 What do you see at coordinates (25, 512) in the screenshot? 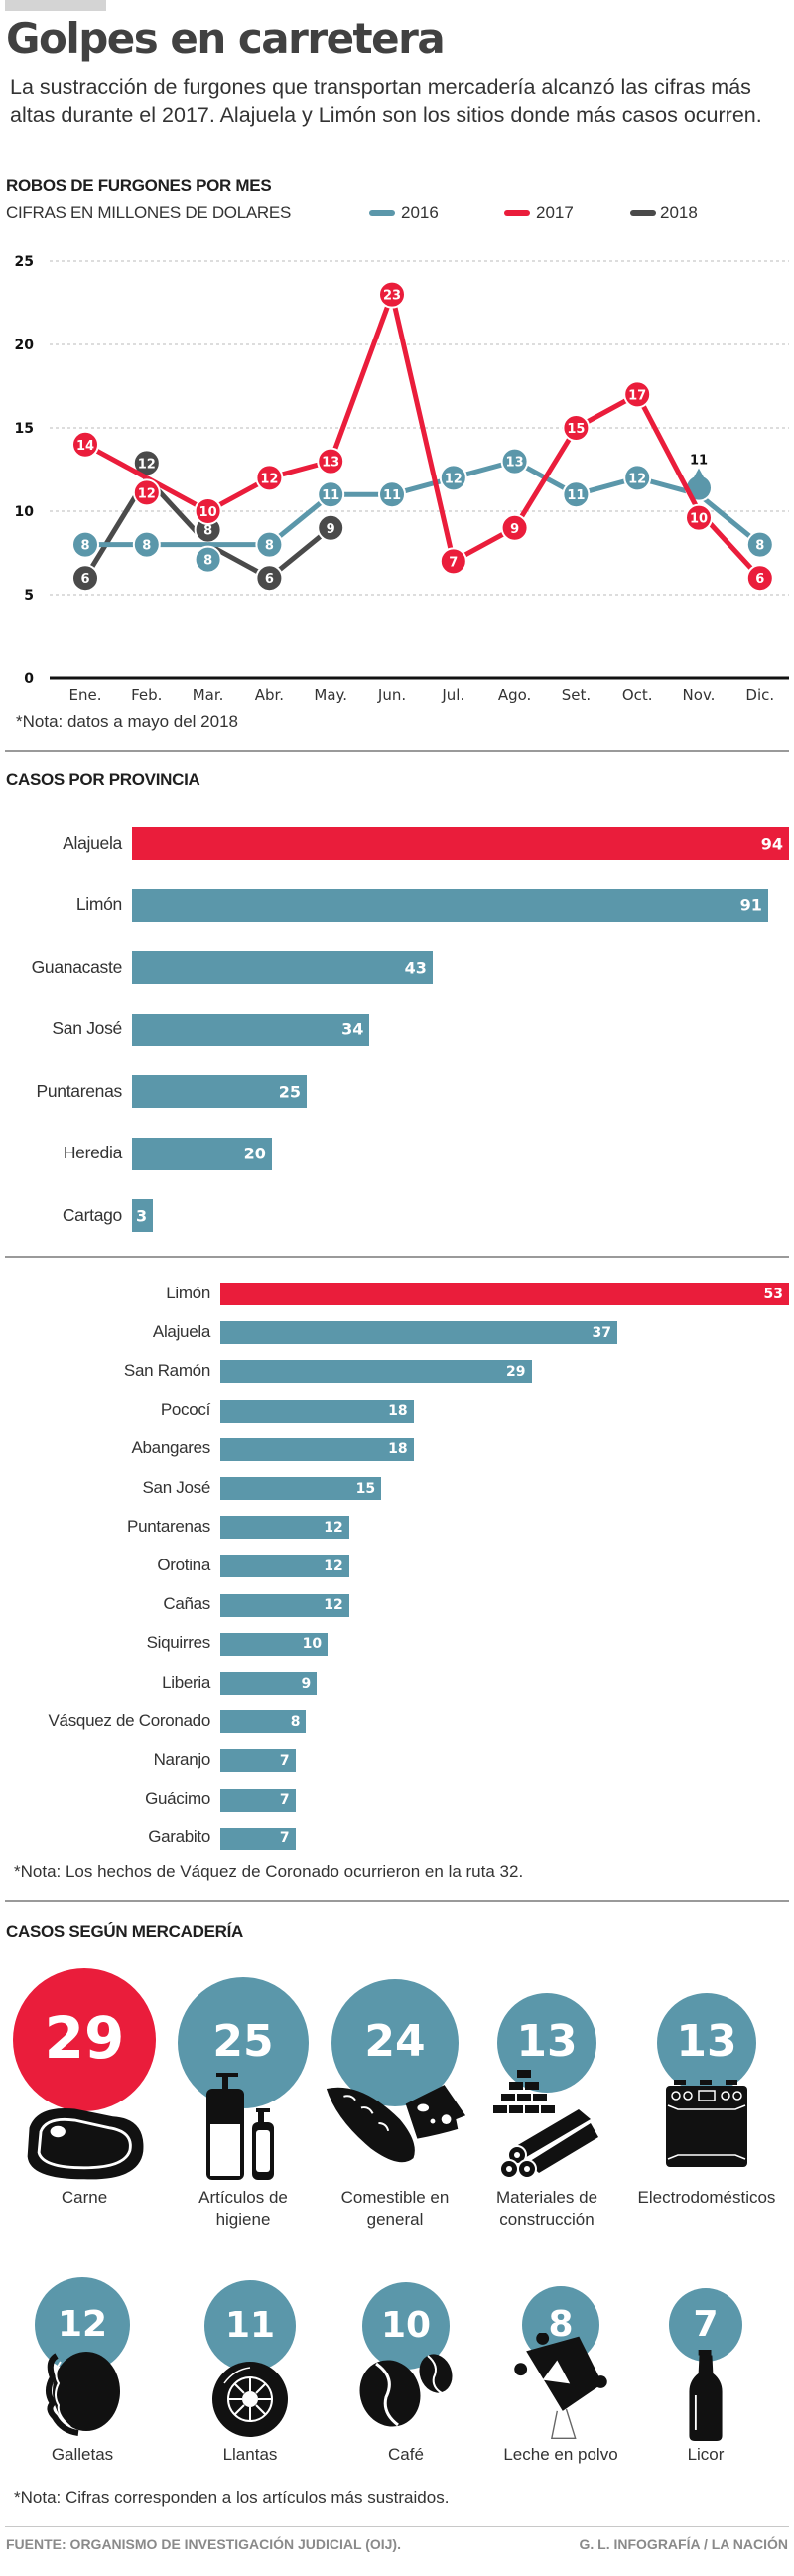
I see `y-tick-label: 10` at bounding box center [25, 512].